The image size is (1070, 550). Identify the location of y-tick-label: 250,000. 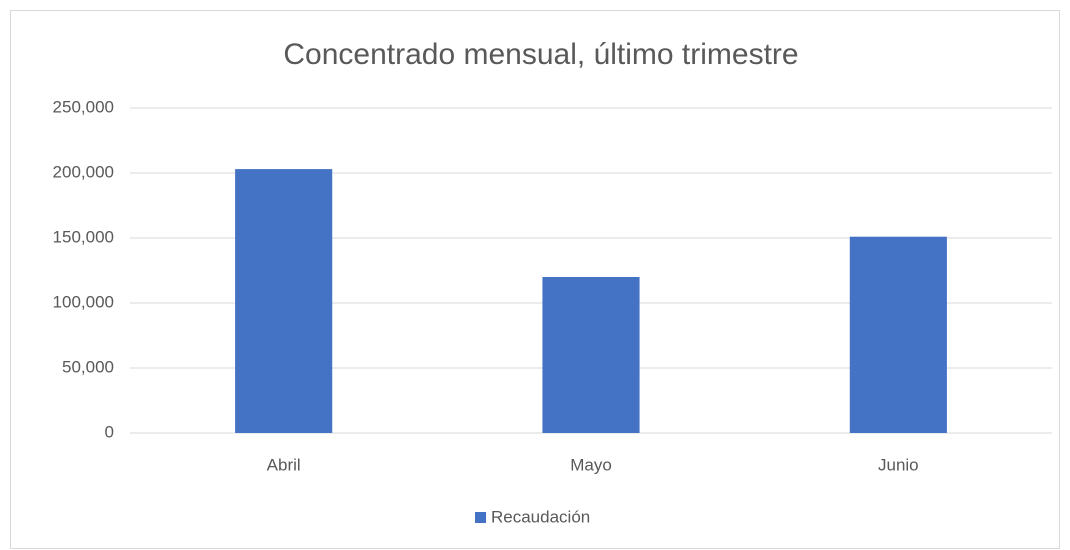
(83, 106).